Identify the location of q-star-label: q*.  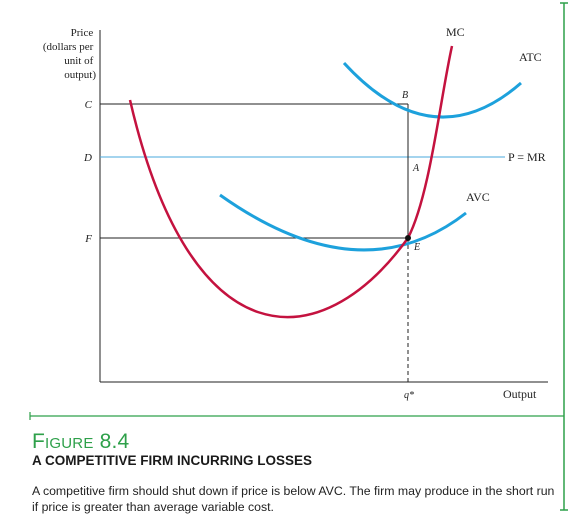
(409, 395).